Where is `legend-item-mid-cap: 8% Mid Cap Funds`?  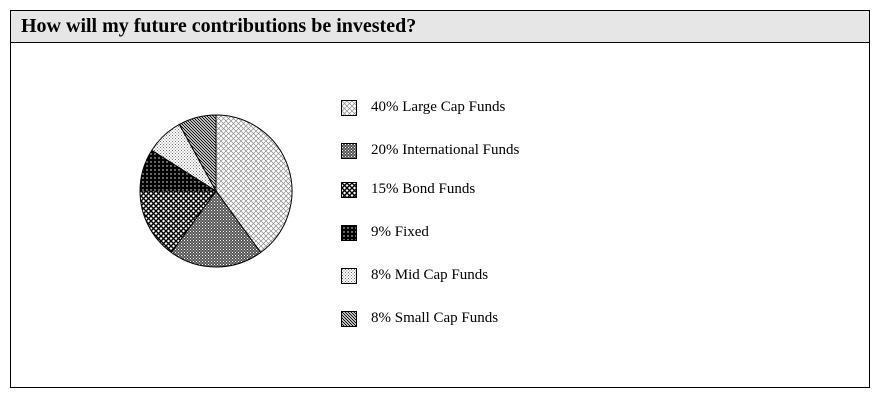 legend-item-mid-cap: 8% Mid Cap Funds is located at coordinates (414, 275).